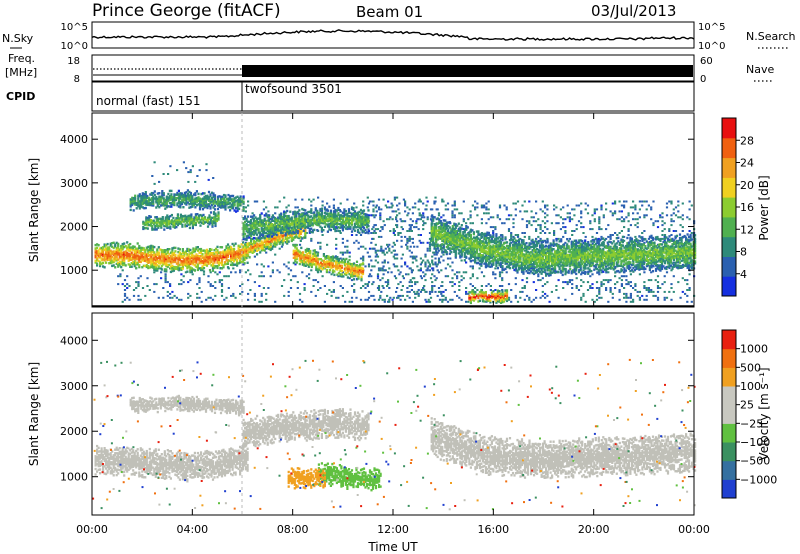 Image resolution: width=800 pixels, height=554 pixels. Describe the element at coordinates (393, 35) in the screenshot. I see `nsky-trace` at that location.